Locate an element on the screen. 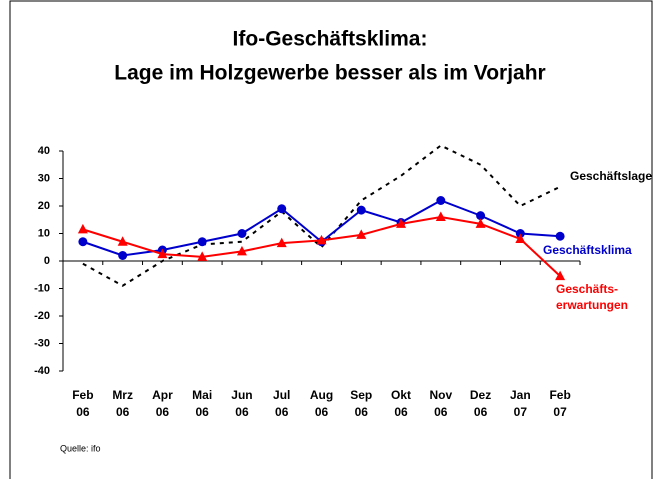 The height and width of the screenshot is (479, 658). x-tick-label: Jul 06 is located at coordinates (281, 403).